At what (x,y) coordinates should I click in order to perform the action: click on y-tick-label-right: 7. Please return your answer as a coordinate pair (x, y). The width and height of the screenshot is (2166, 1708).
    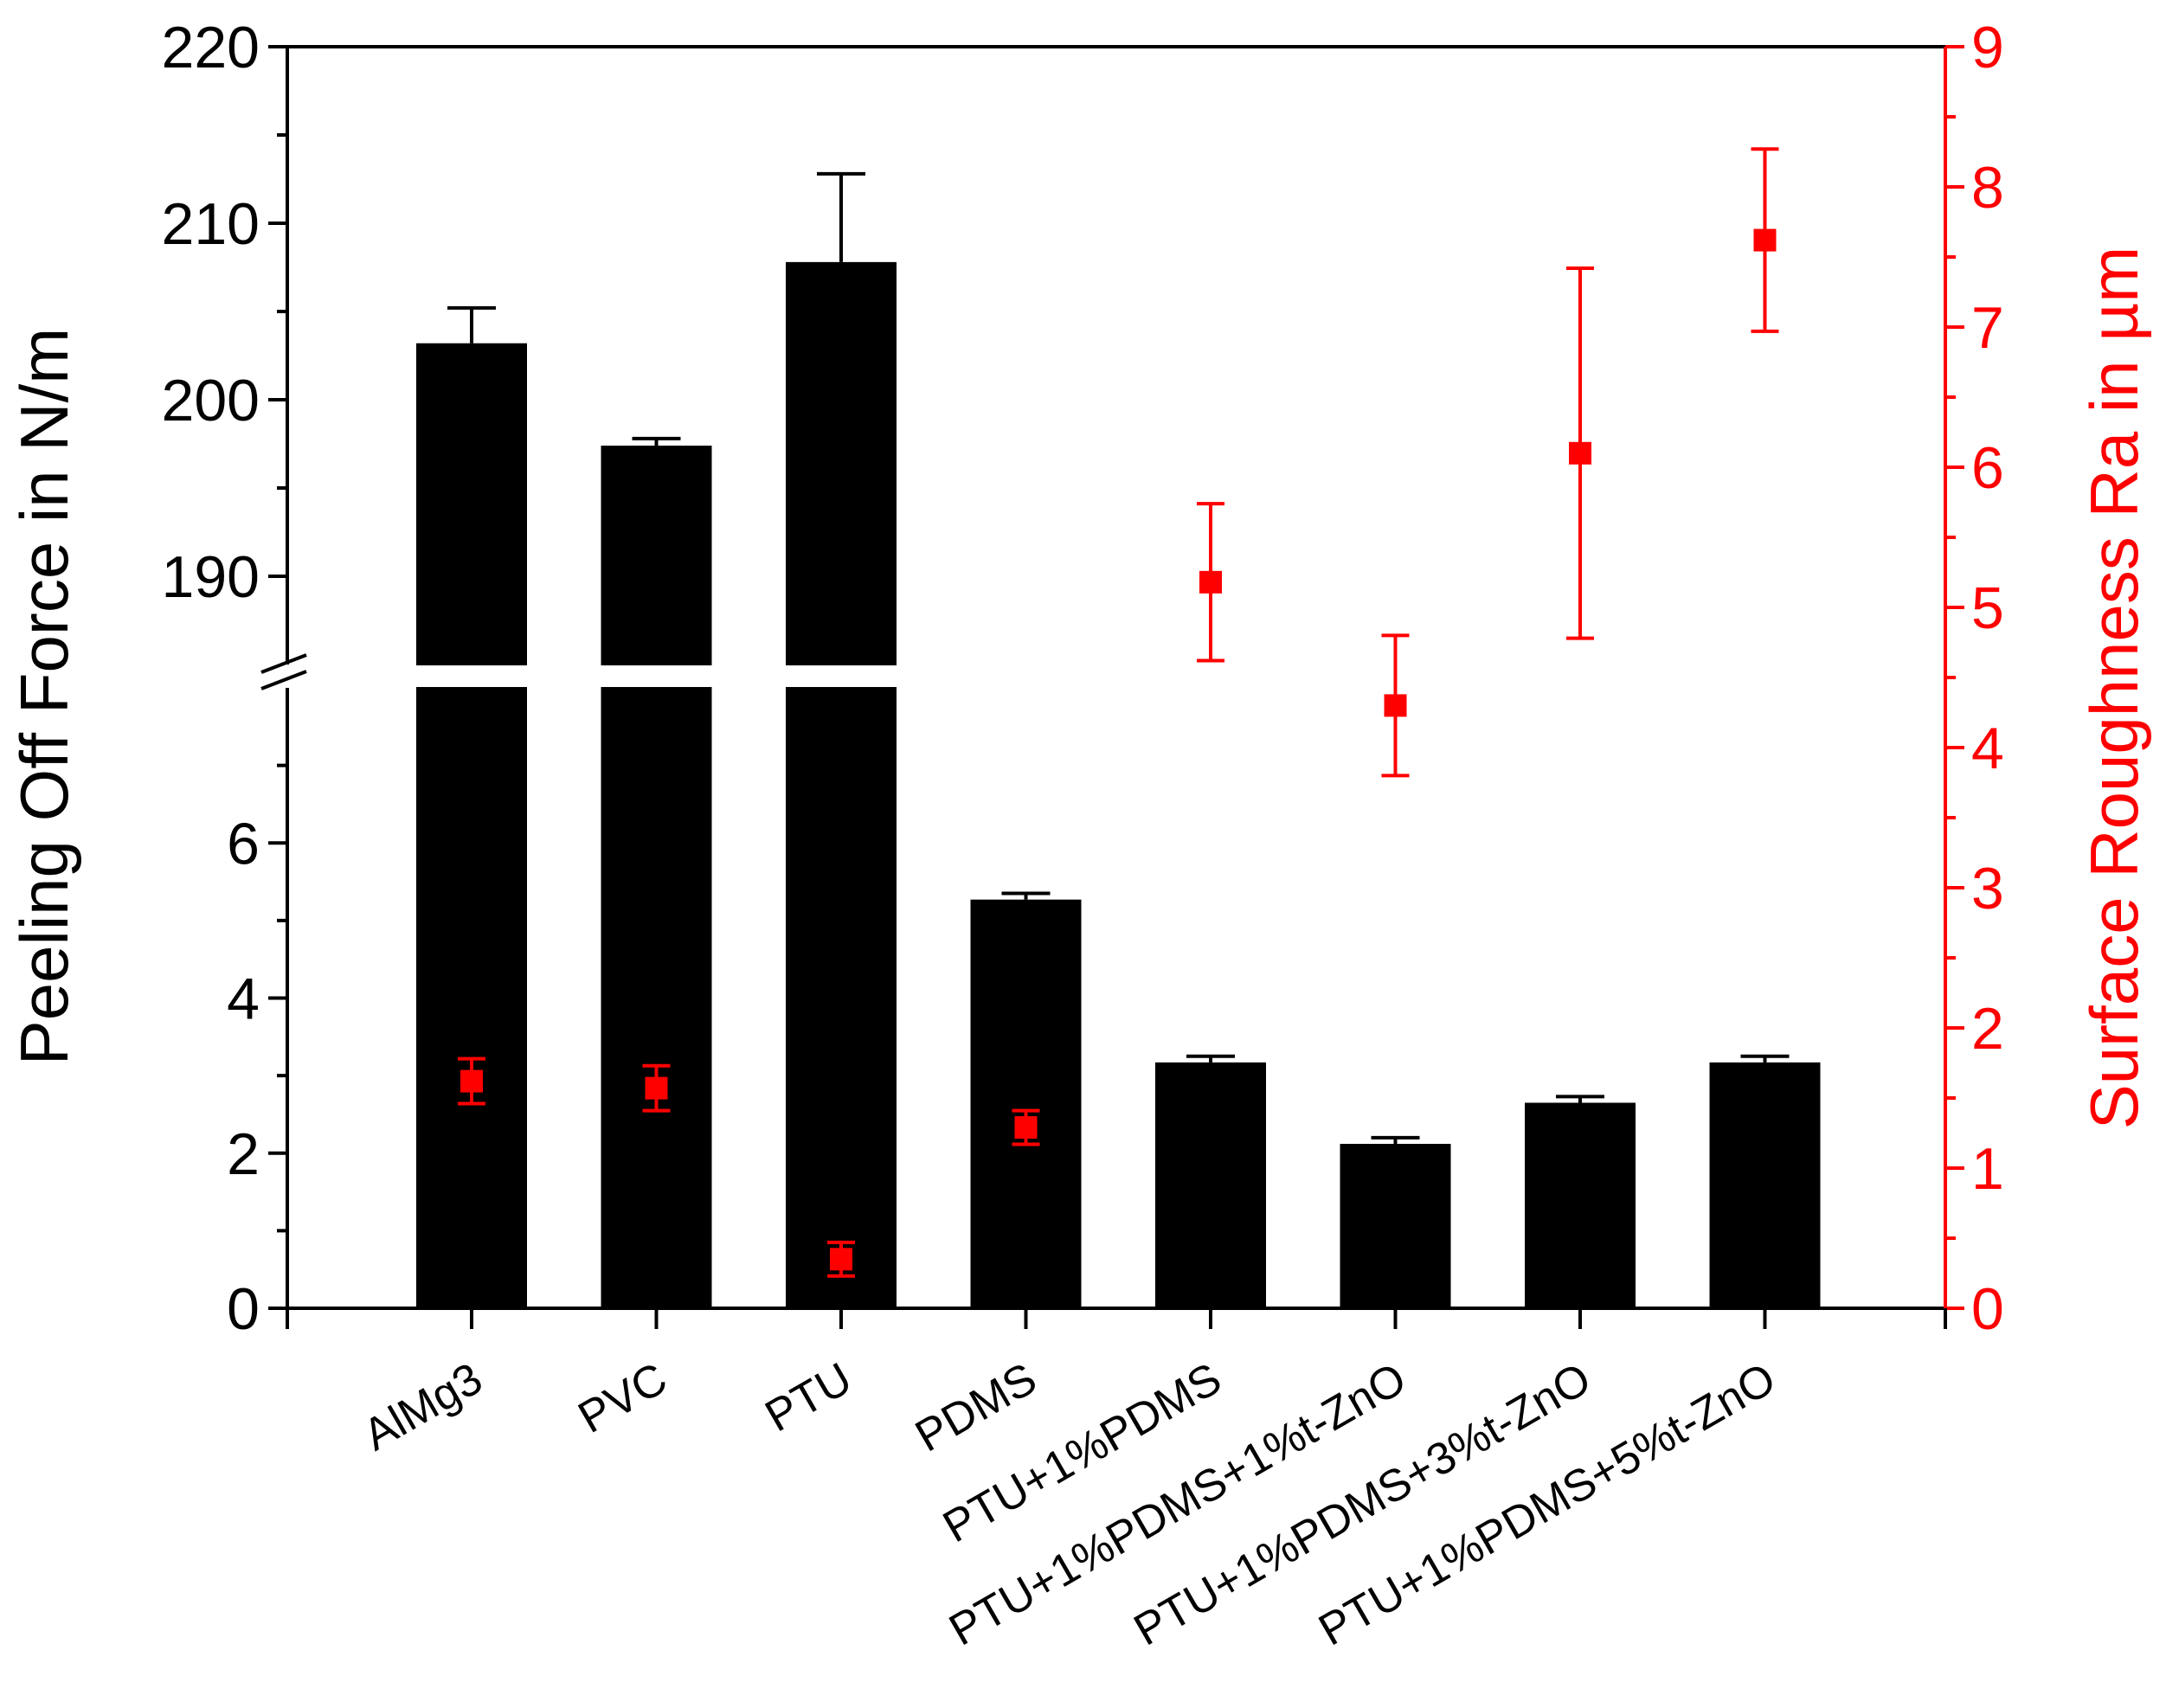
    Looking at the image, I should click on (1987, 328).